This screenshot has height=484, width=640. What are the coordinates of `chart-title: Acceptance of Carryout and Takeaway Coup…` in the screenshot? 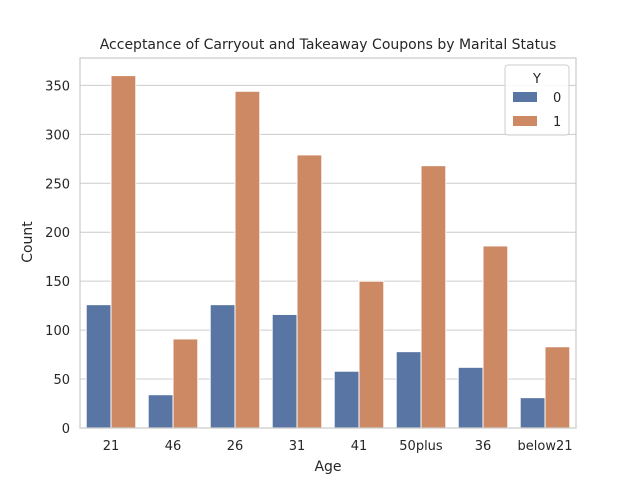 It's located at (328, 45).